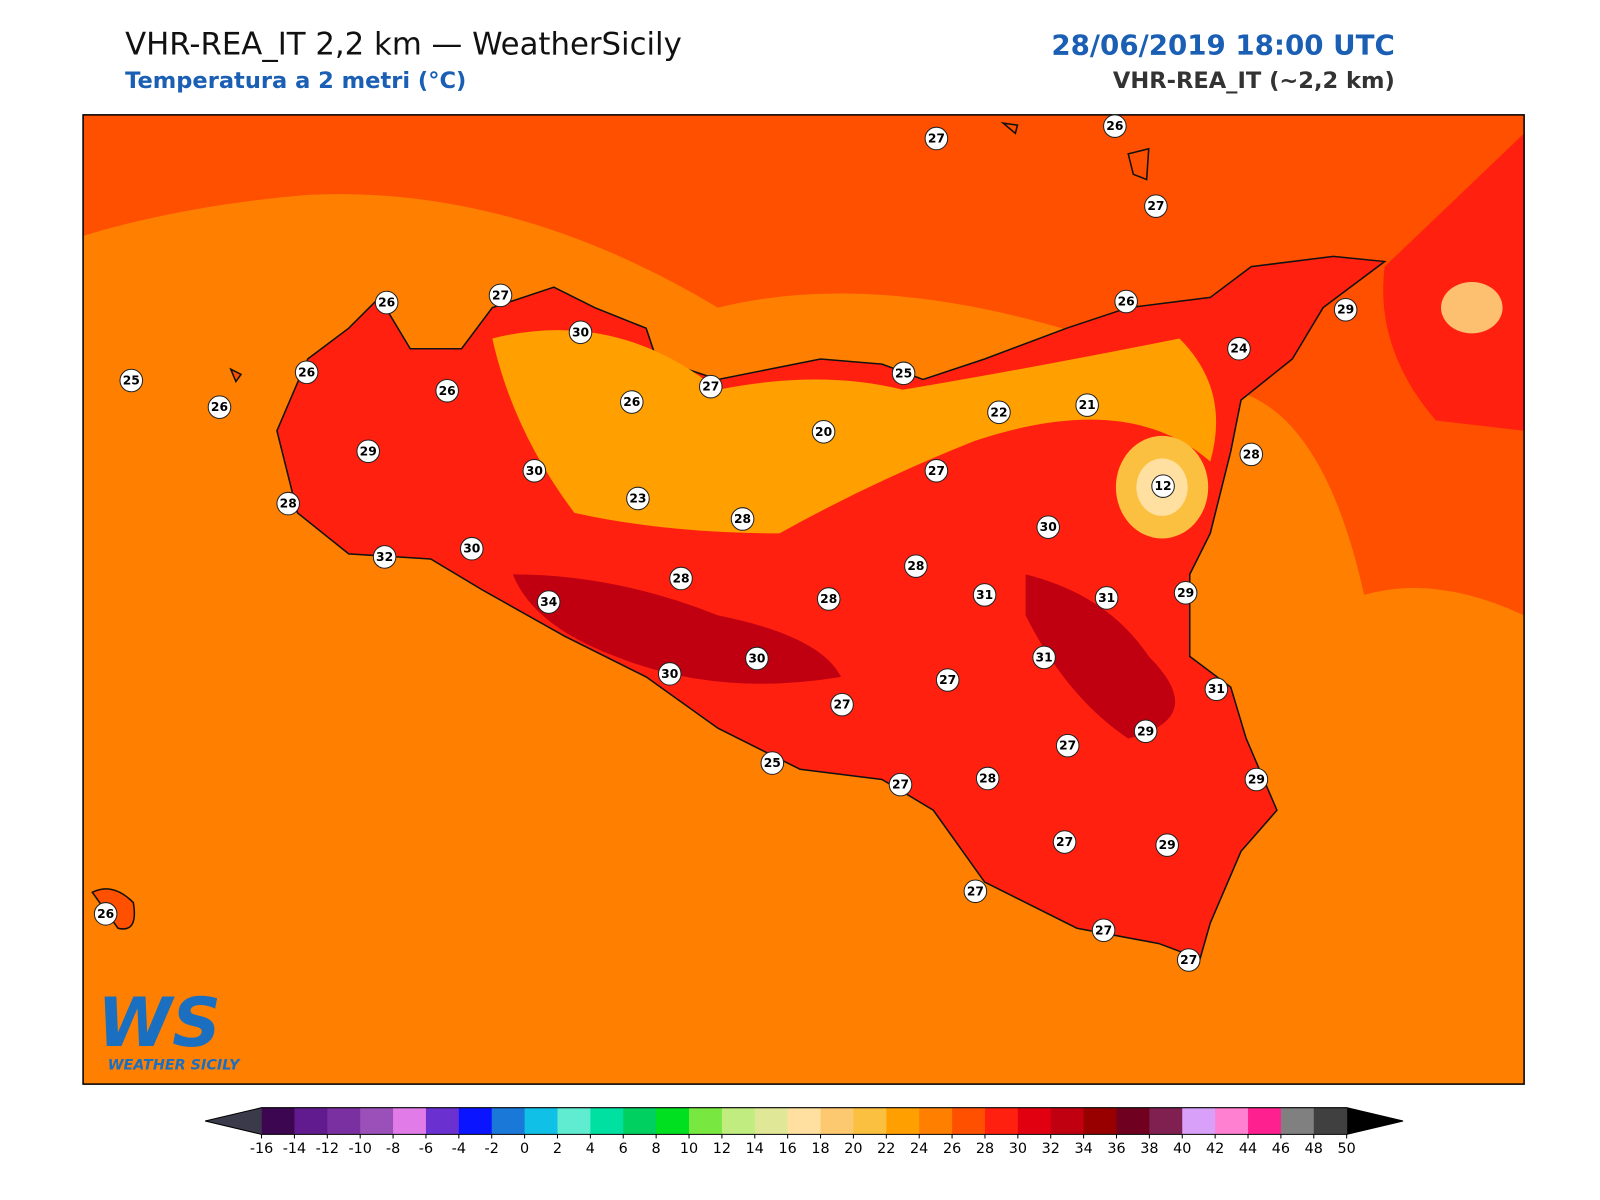 This screenshot has height=1200, width=1600. I want to click on colorbar-over, so click(1375, 1121).